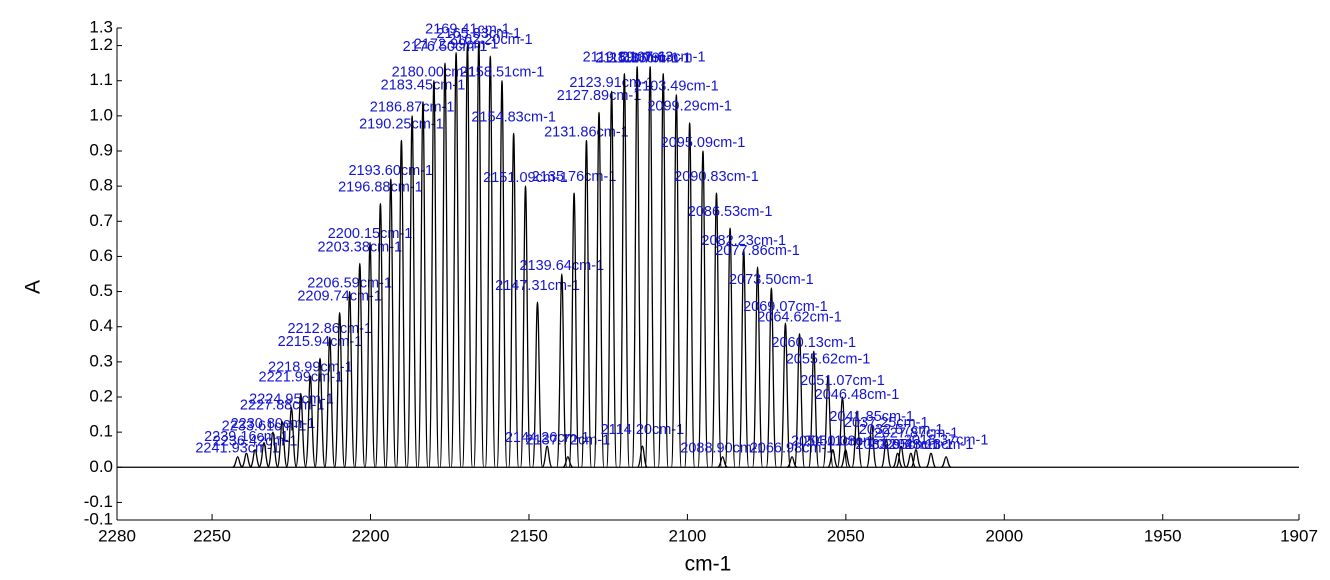  Describe the element at coordinates (33, 287) in the screenshot. I see `y-axis-label: A` at that location.